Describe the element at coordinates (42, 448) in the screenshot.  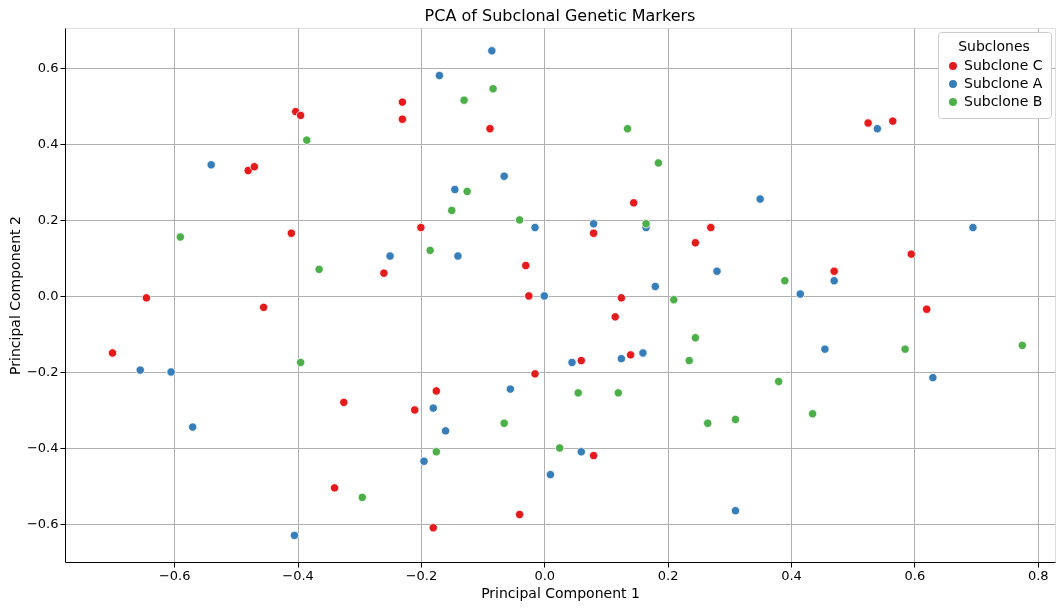
I see `y-tick-label: −0.4` at that location.